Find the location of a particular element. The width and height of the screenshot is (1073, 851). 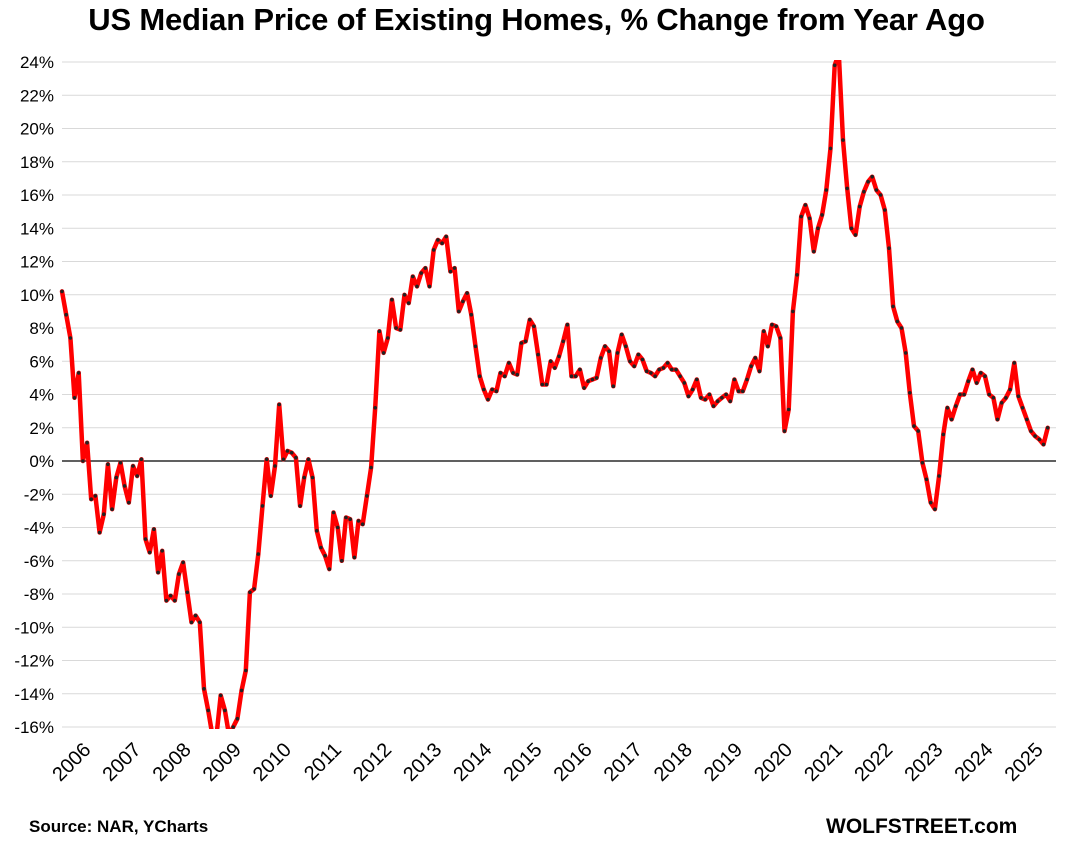

x-tick-label: 2019 is located at coordinates (723, 762).